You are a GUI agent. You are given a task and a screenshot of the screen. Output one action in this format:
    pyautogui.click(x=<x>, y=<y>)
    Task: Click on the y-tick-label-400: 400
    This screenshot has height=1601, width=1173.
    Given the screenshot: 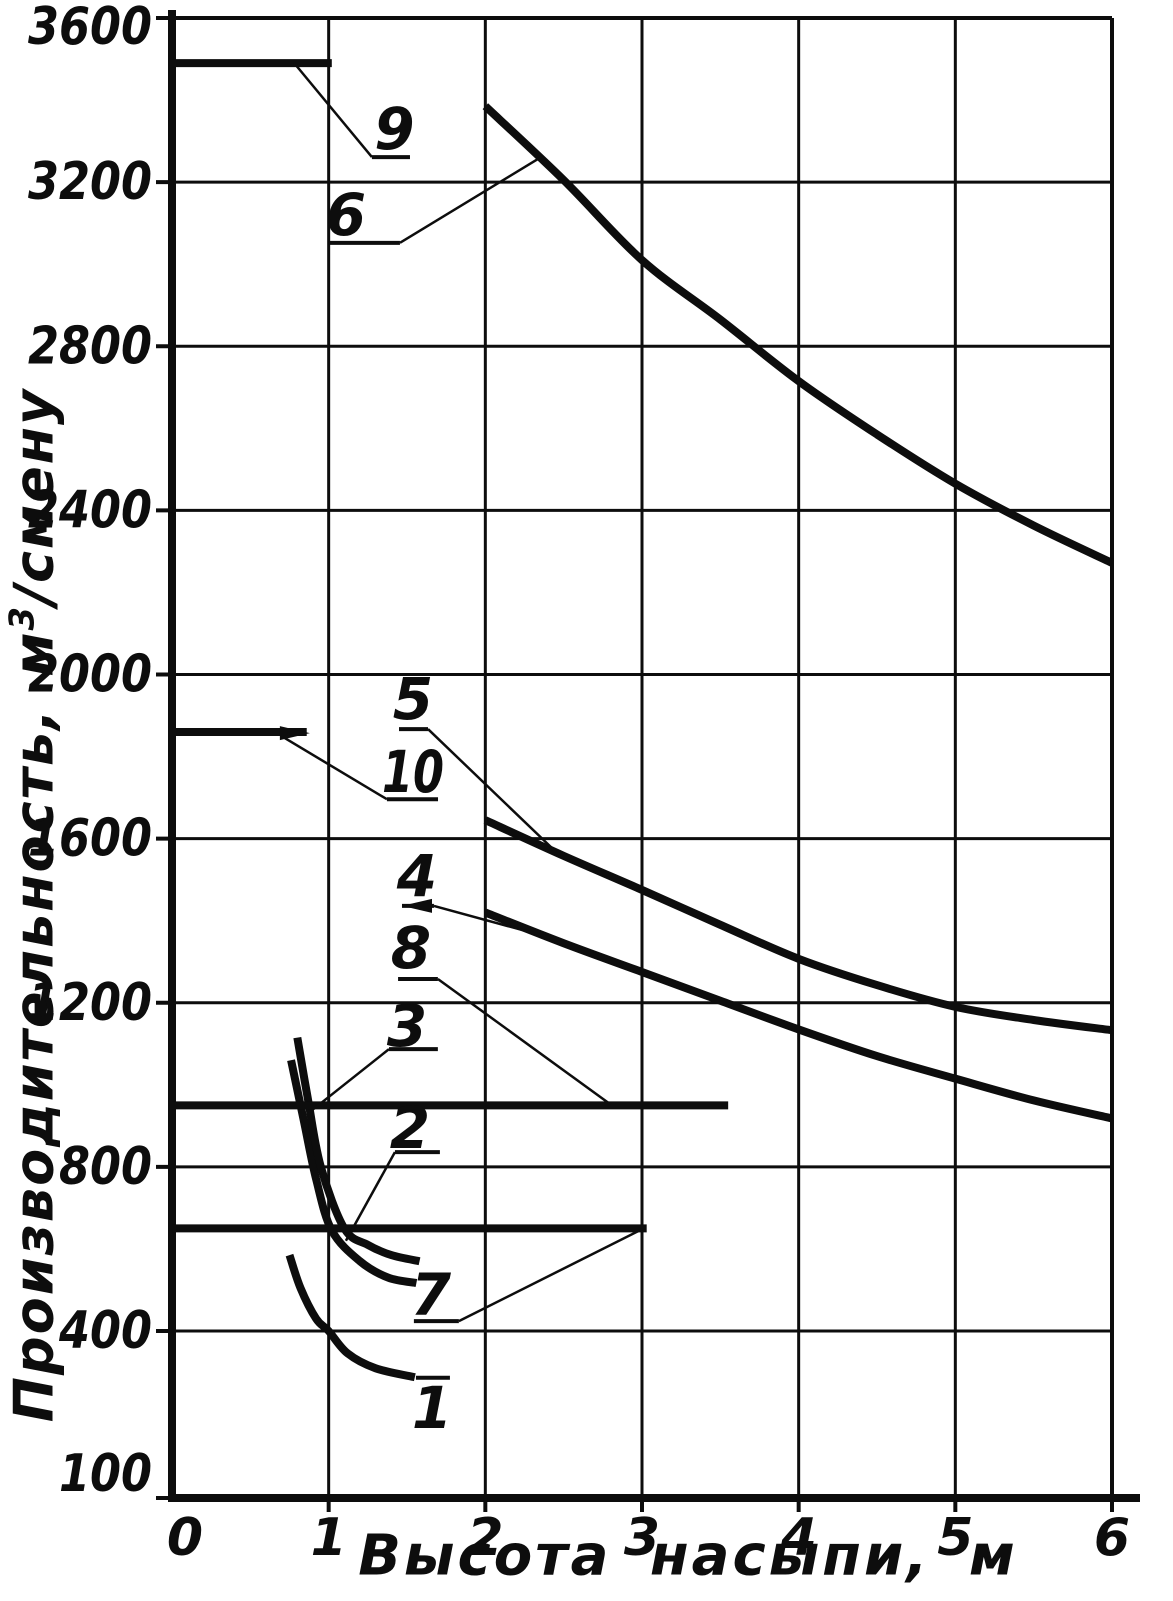 What is the action you would take?
    pyautogui.click(x=105, y=1331)
    